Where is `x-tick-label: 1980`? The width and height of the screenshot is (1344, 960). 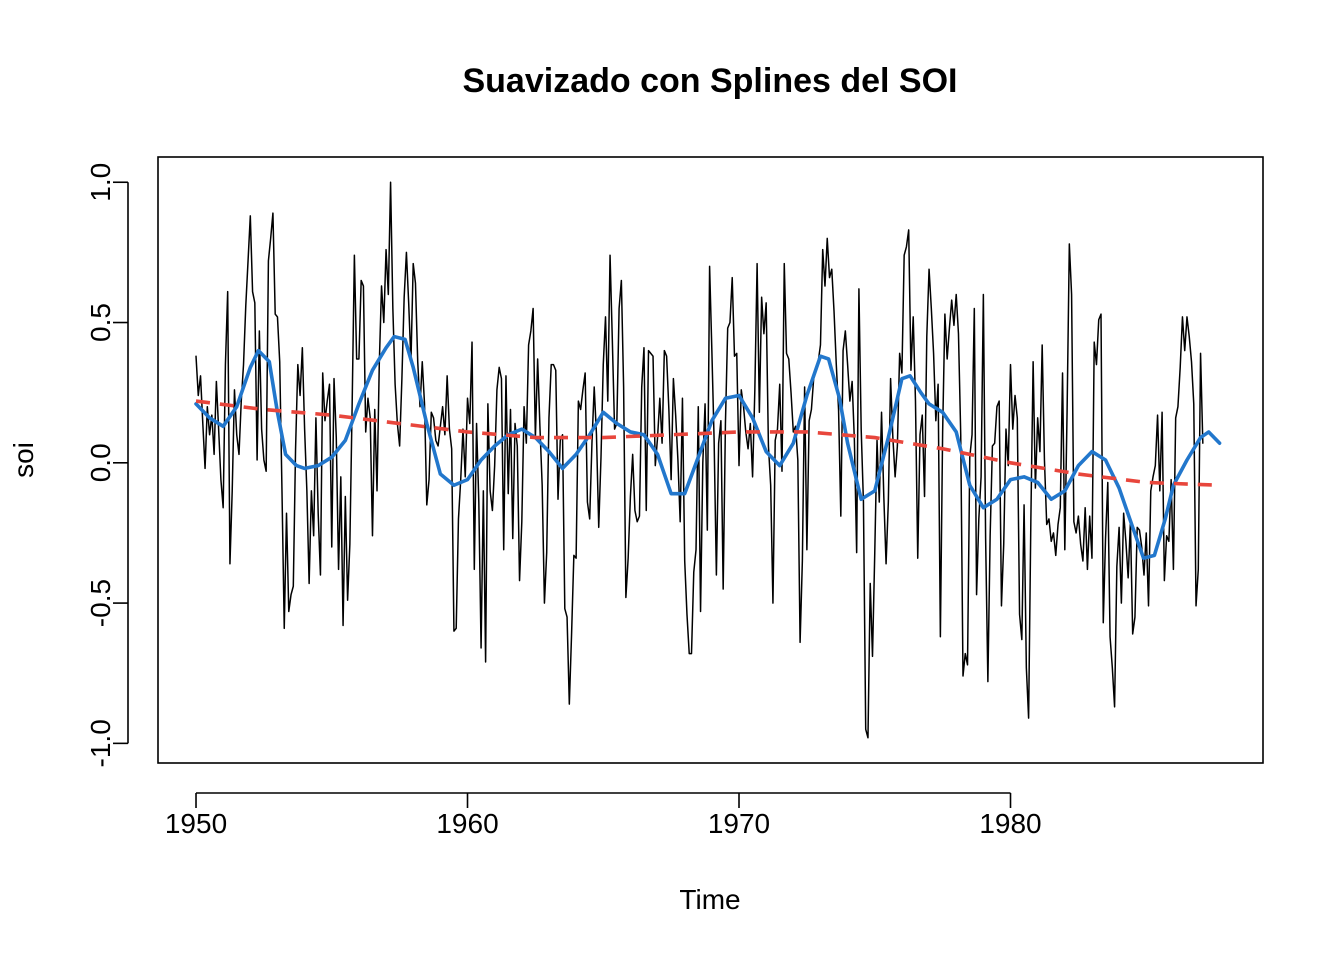 x-tick-label: 1980 is located at coordinates (1010, 823).